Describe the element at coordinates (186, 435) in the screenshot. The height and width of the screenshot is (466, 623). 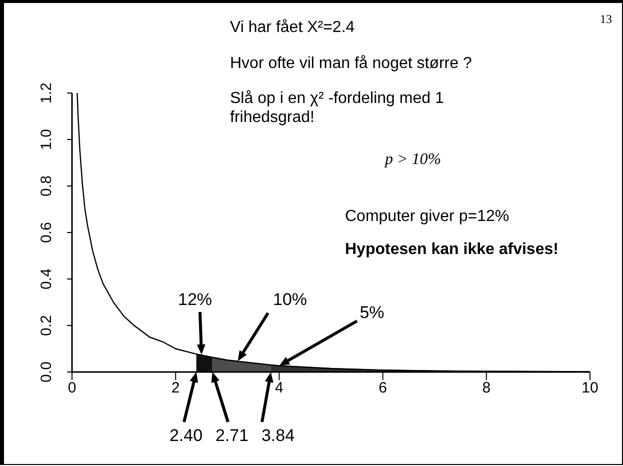
I see `annotation: 2.40` at that location.